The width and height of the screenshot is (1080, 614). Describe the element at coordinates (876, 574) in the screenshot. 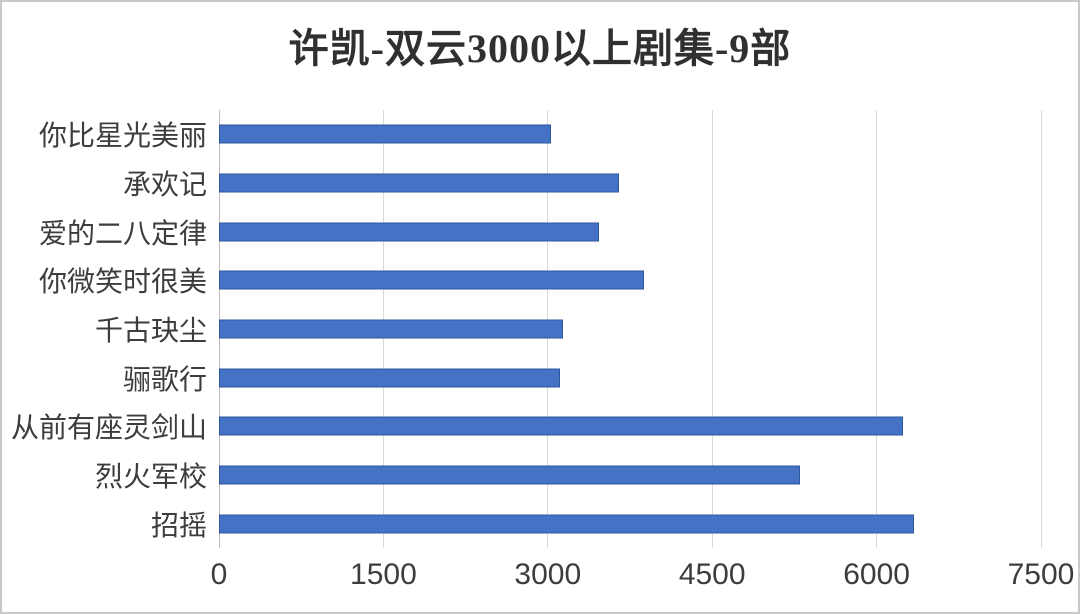

I see `x-tick-label: 6000` at that location.